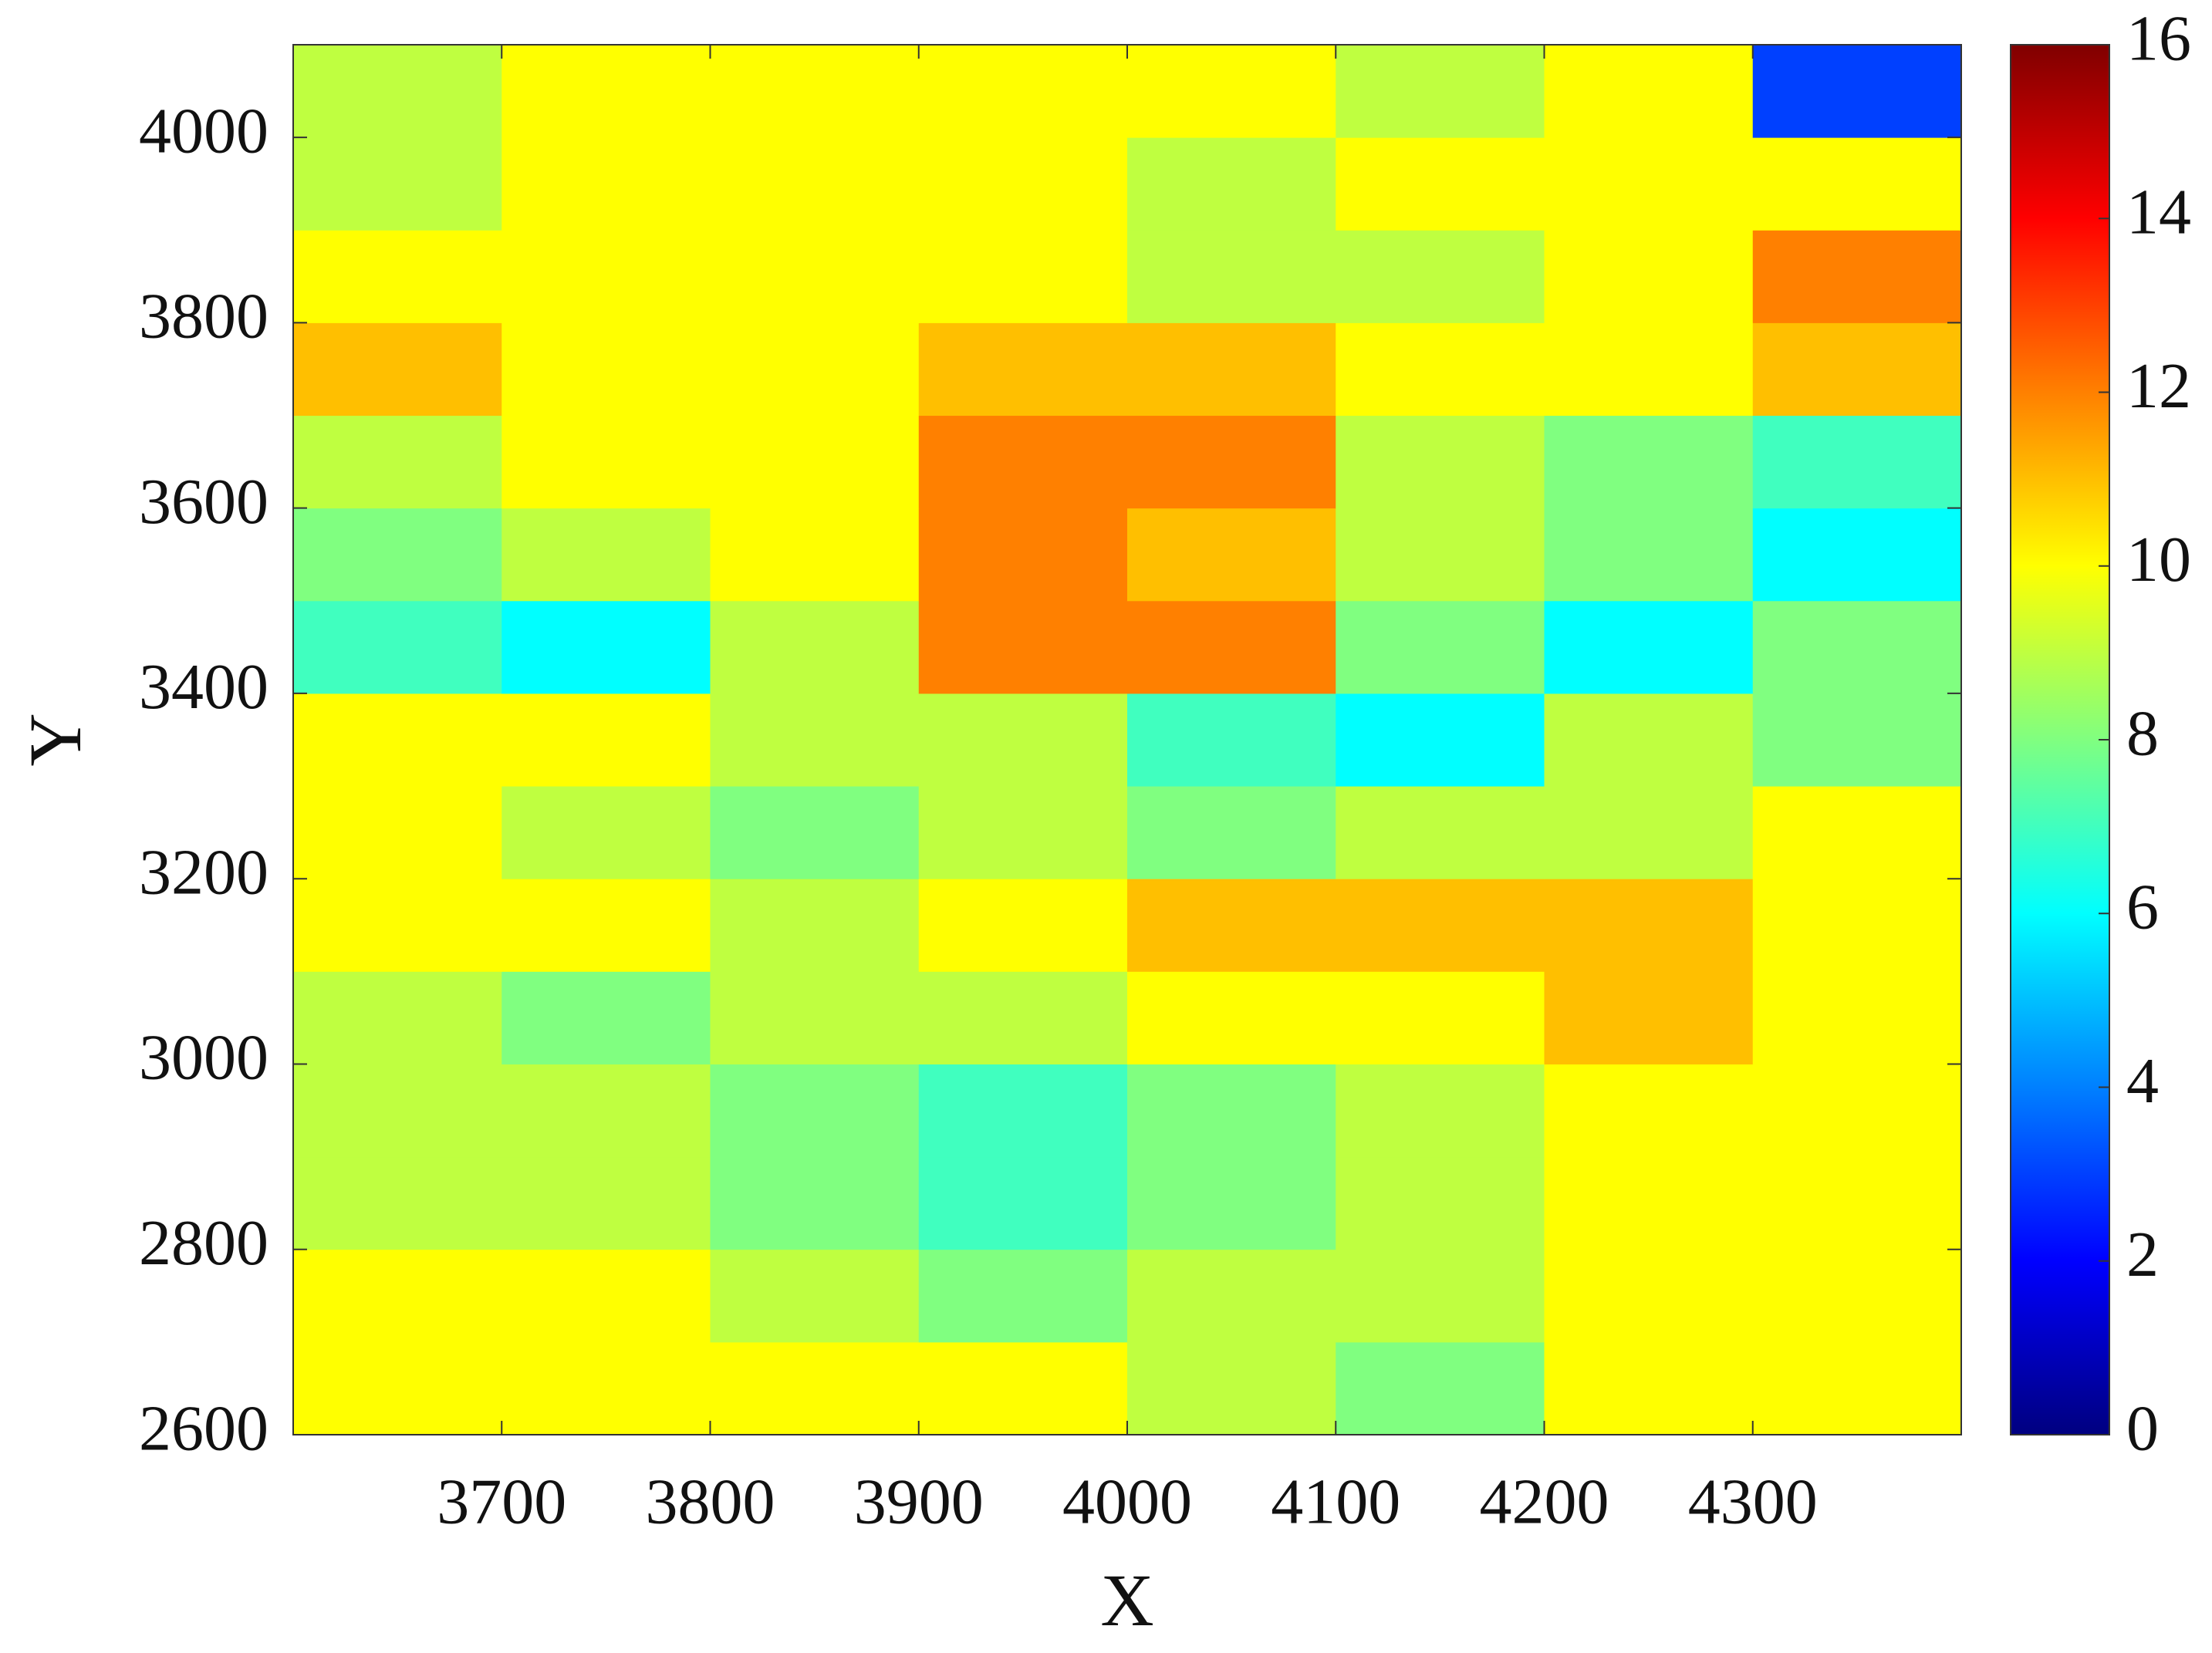  I want to click on x-tick-label: 4100, so click(1335, 1501).